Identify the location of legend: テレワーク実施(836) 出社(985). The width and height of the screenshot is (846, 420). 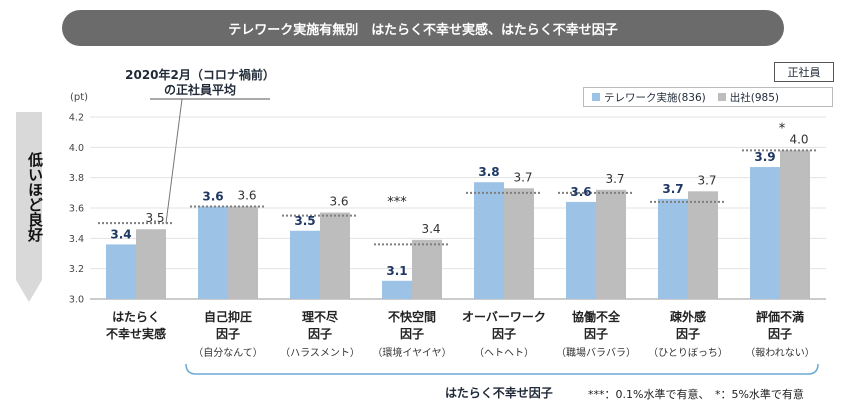
(708, 97).